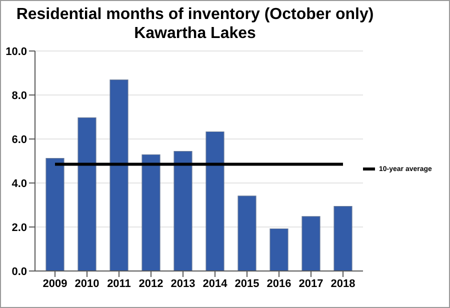 Image resolution: width=450 pixels, height=308 pixels. What do you see at coordinates (19, 140) in the screenshot?
I see `y-tick-label: 6.0` at bounding box center [19, 140].